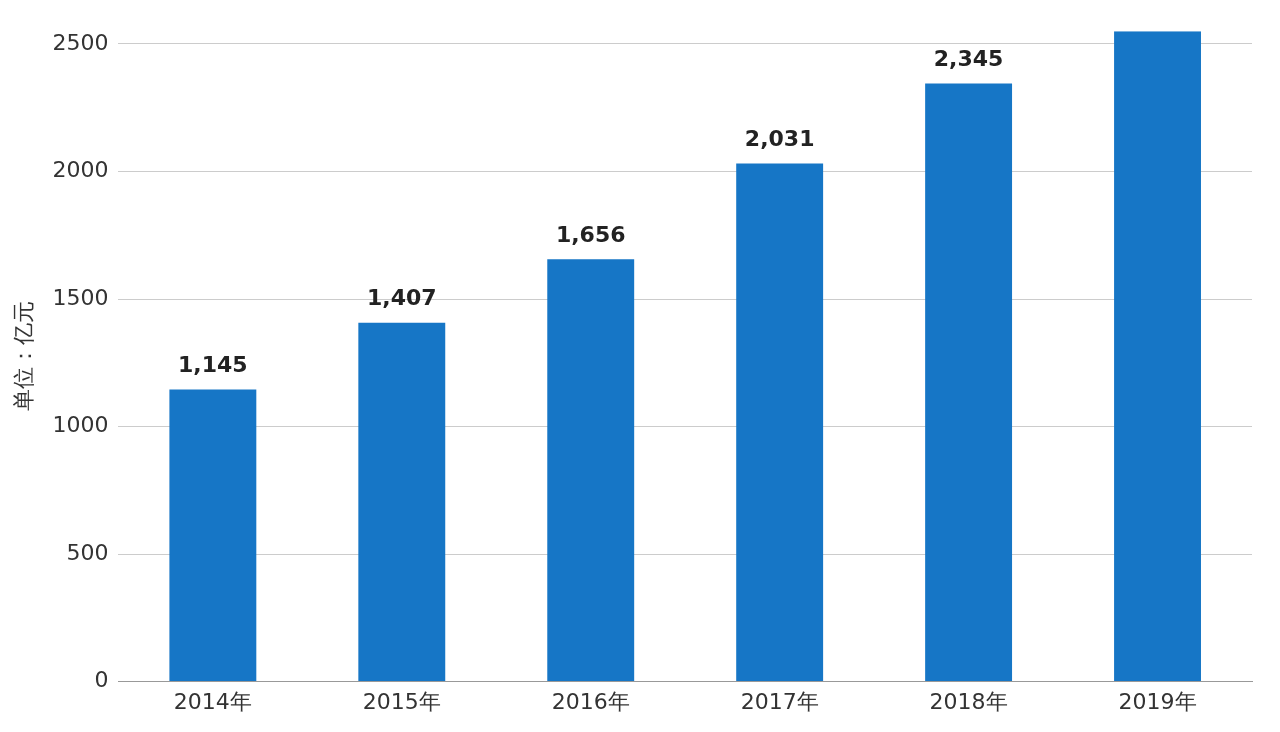 This screenshot has width=1280, height=732. What do you see at coordinates (779, 139) in the screenshot?
I see `data-label: 2,031` at bounding box center [779, 139].